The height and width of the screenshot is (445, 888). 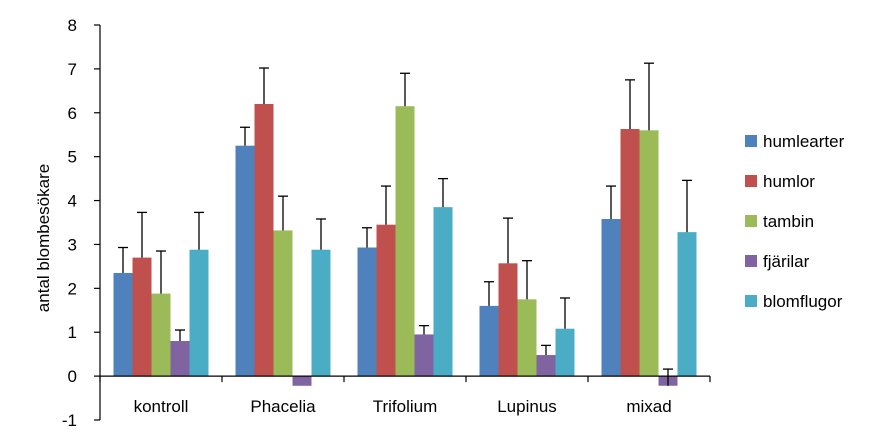 I want to click on y-tick-label: 8, so click(x=72, y=25).